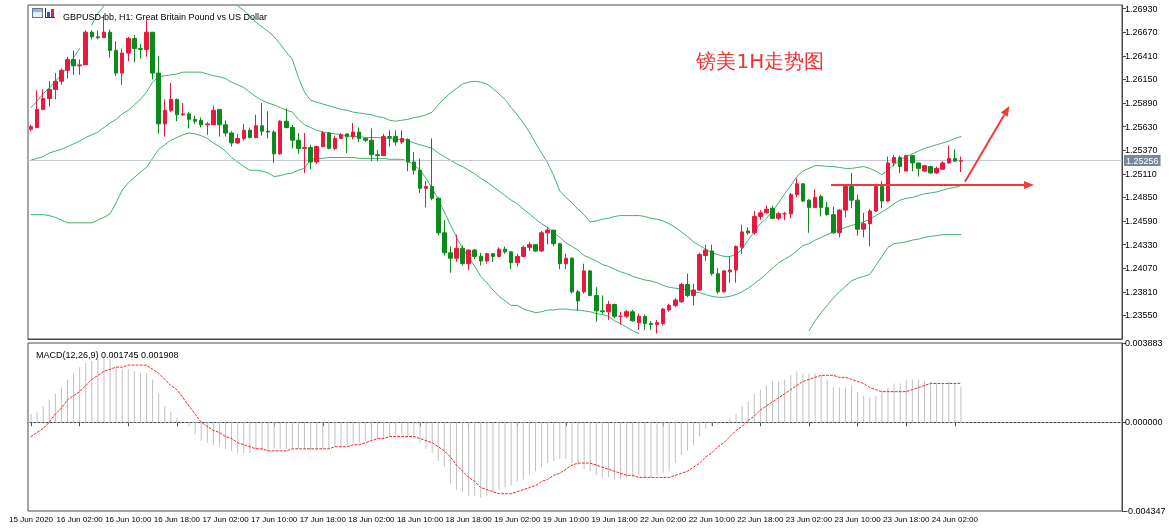  I want to click on x-tick-label: 19 Jun 18:00, so click(615, 519).